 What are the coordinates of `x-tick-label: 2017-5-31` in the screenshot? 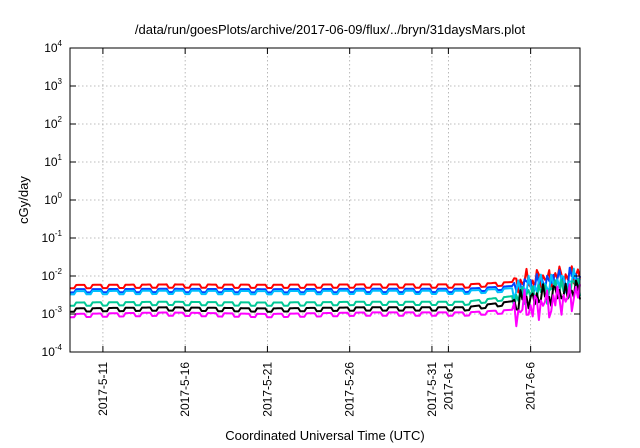 It's located at (432, 389).